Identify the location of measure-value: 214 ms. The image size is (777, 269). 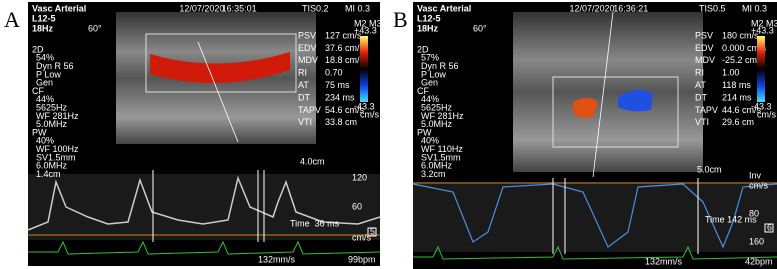
(737, 97).